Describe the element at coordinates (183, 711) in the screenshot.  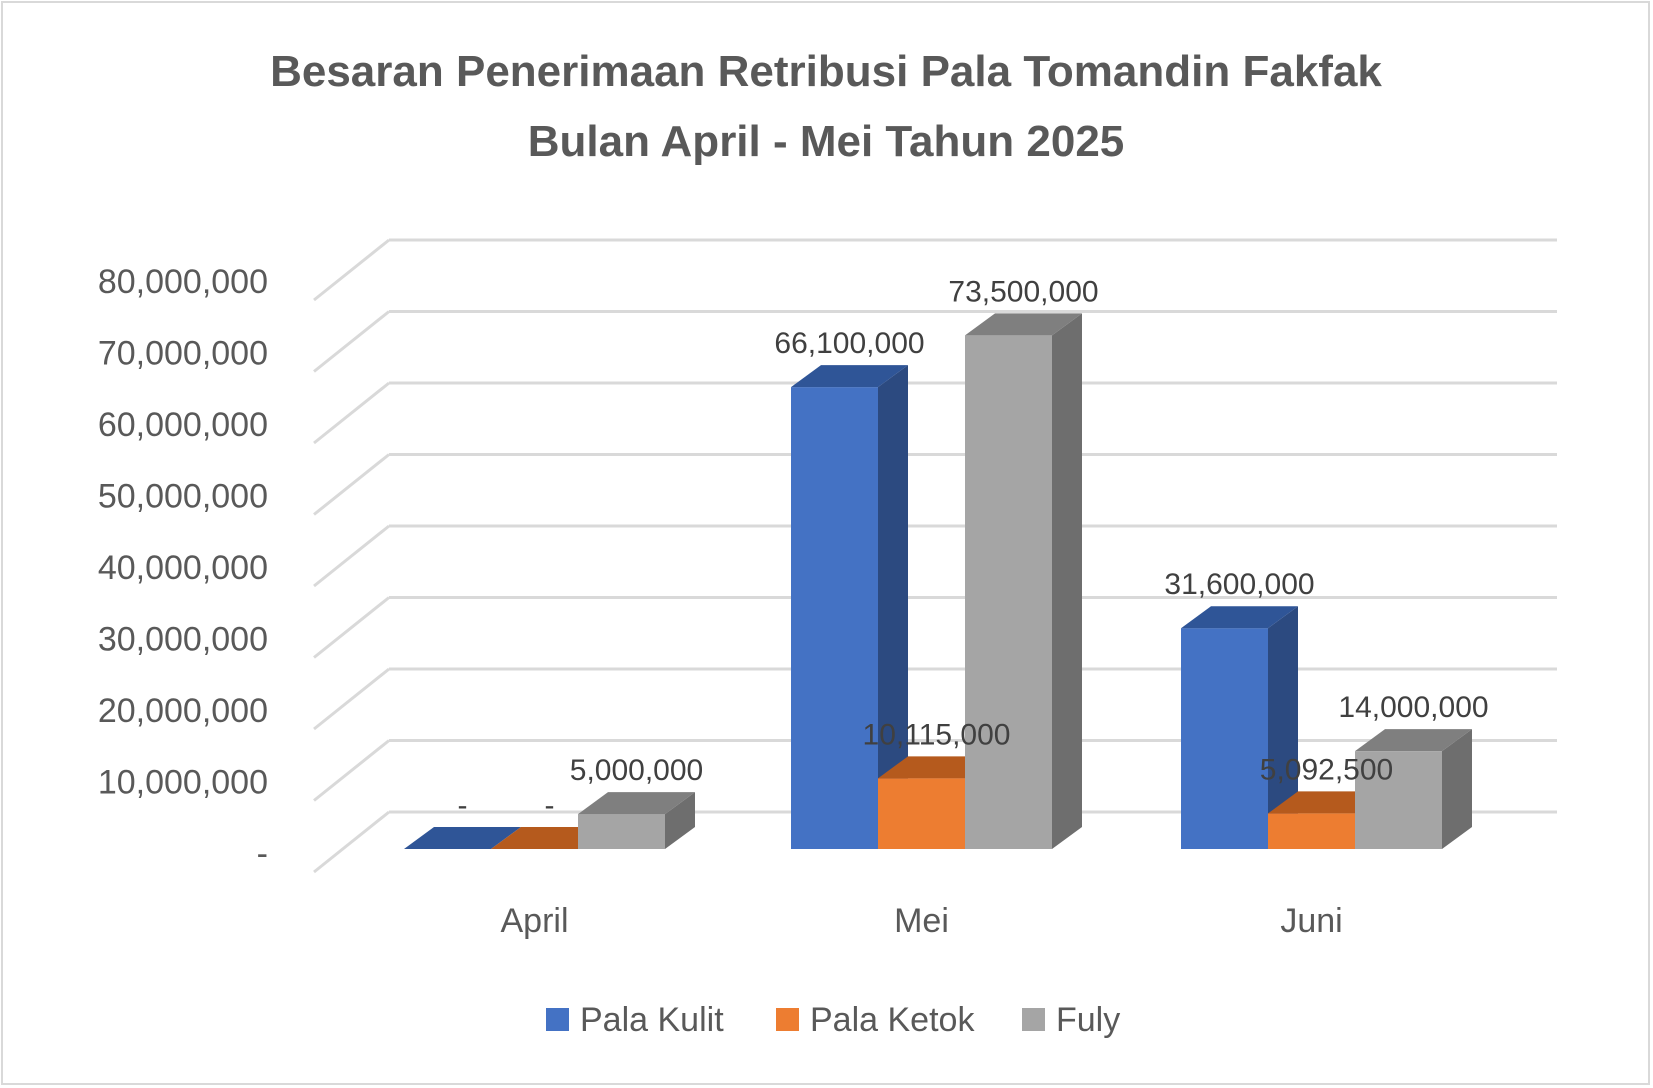
I see `y-tick-label: 20,000,000` at that location.